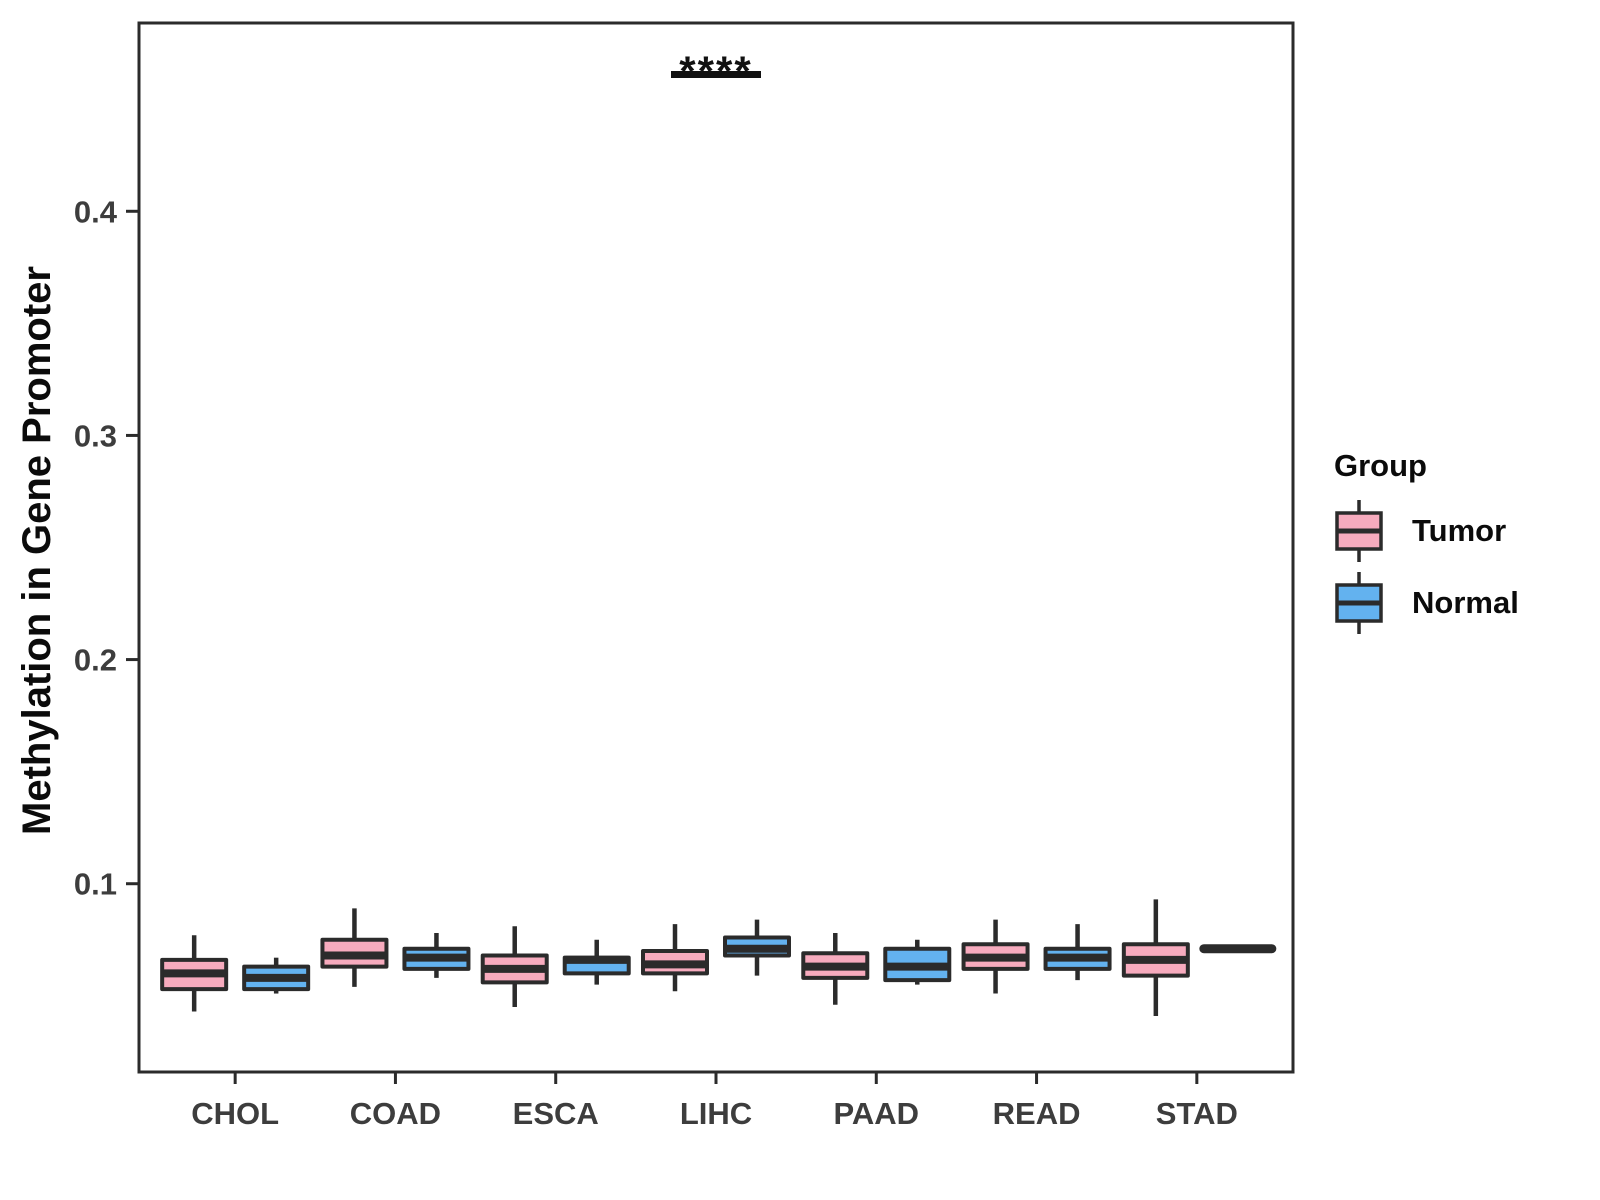  I want to click on legend-item-tumor: Tumor, so click(1425, 531).